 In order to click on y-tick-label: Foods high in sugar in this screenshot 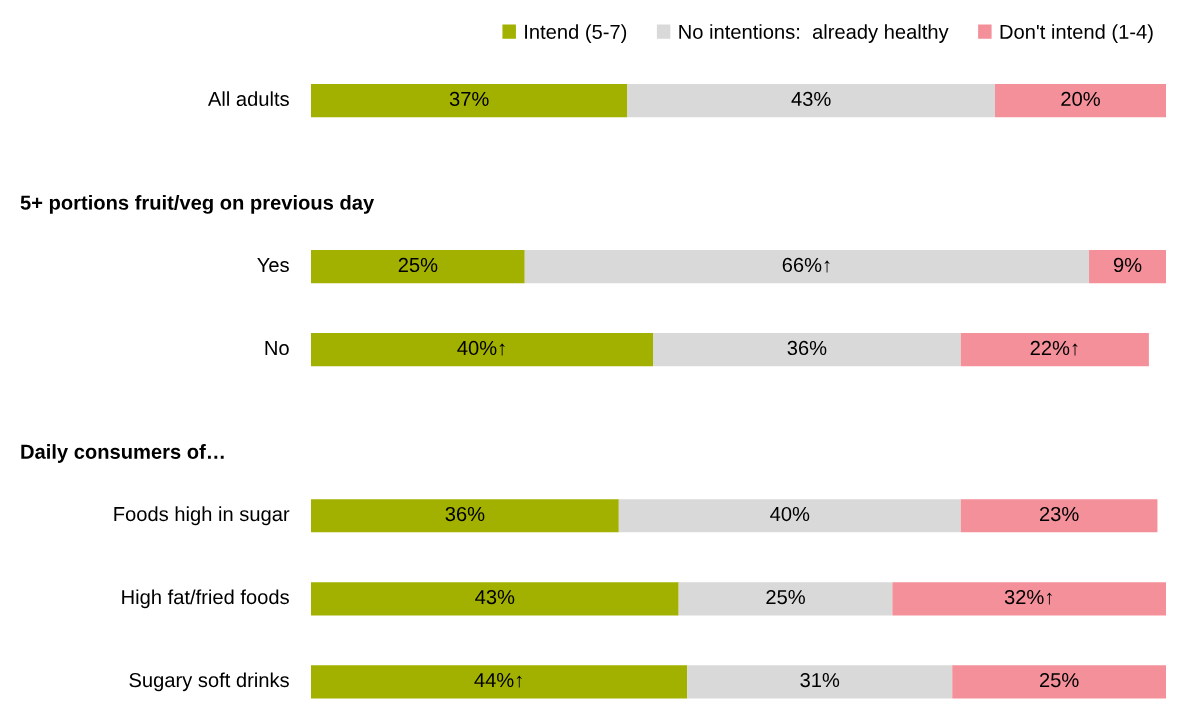, I will do `click(202, 516)`.